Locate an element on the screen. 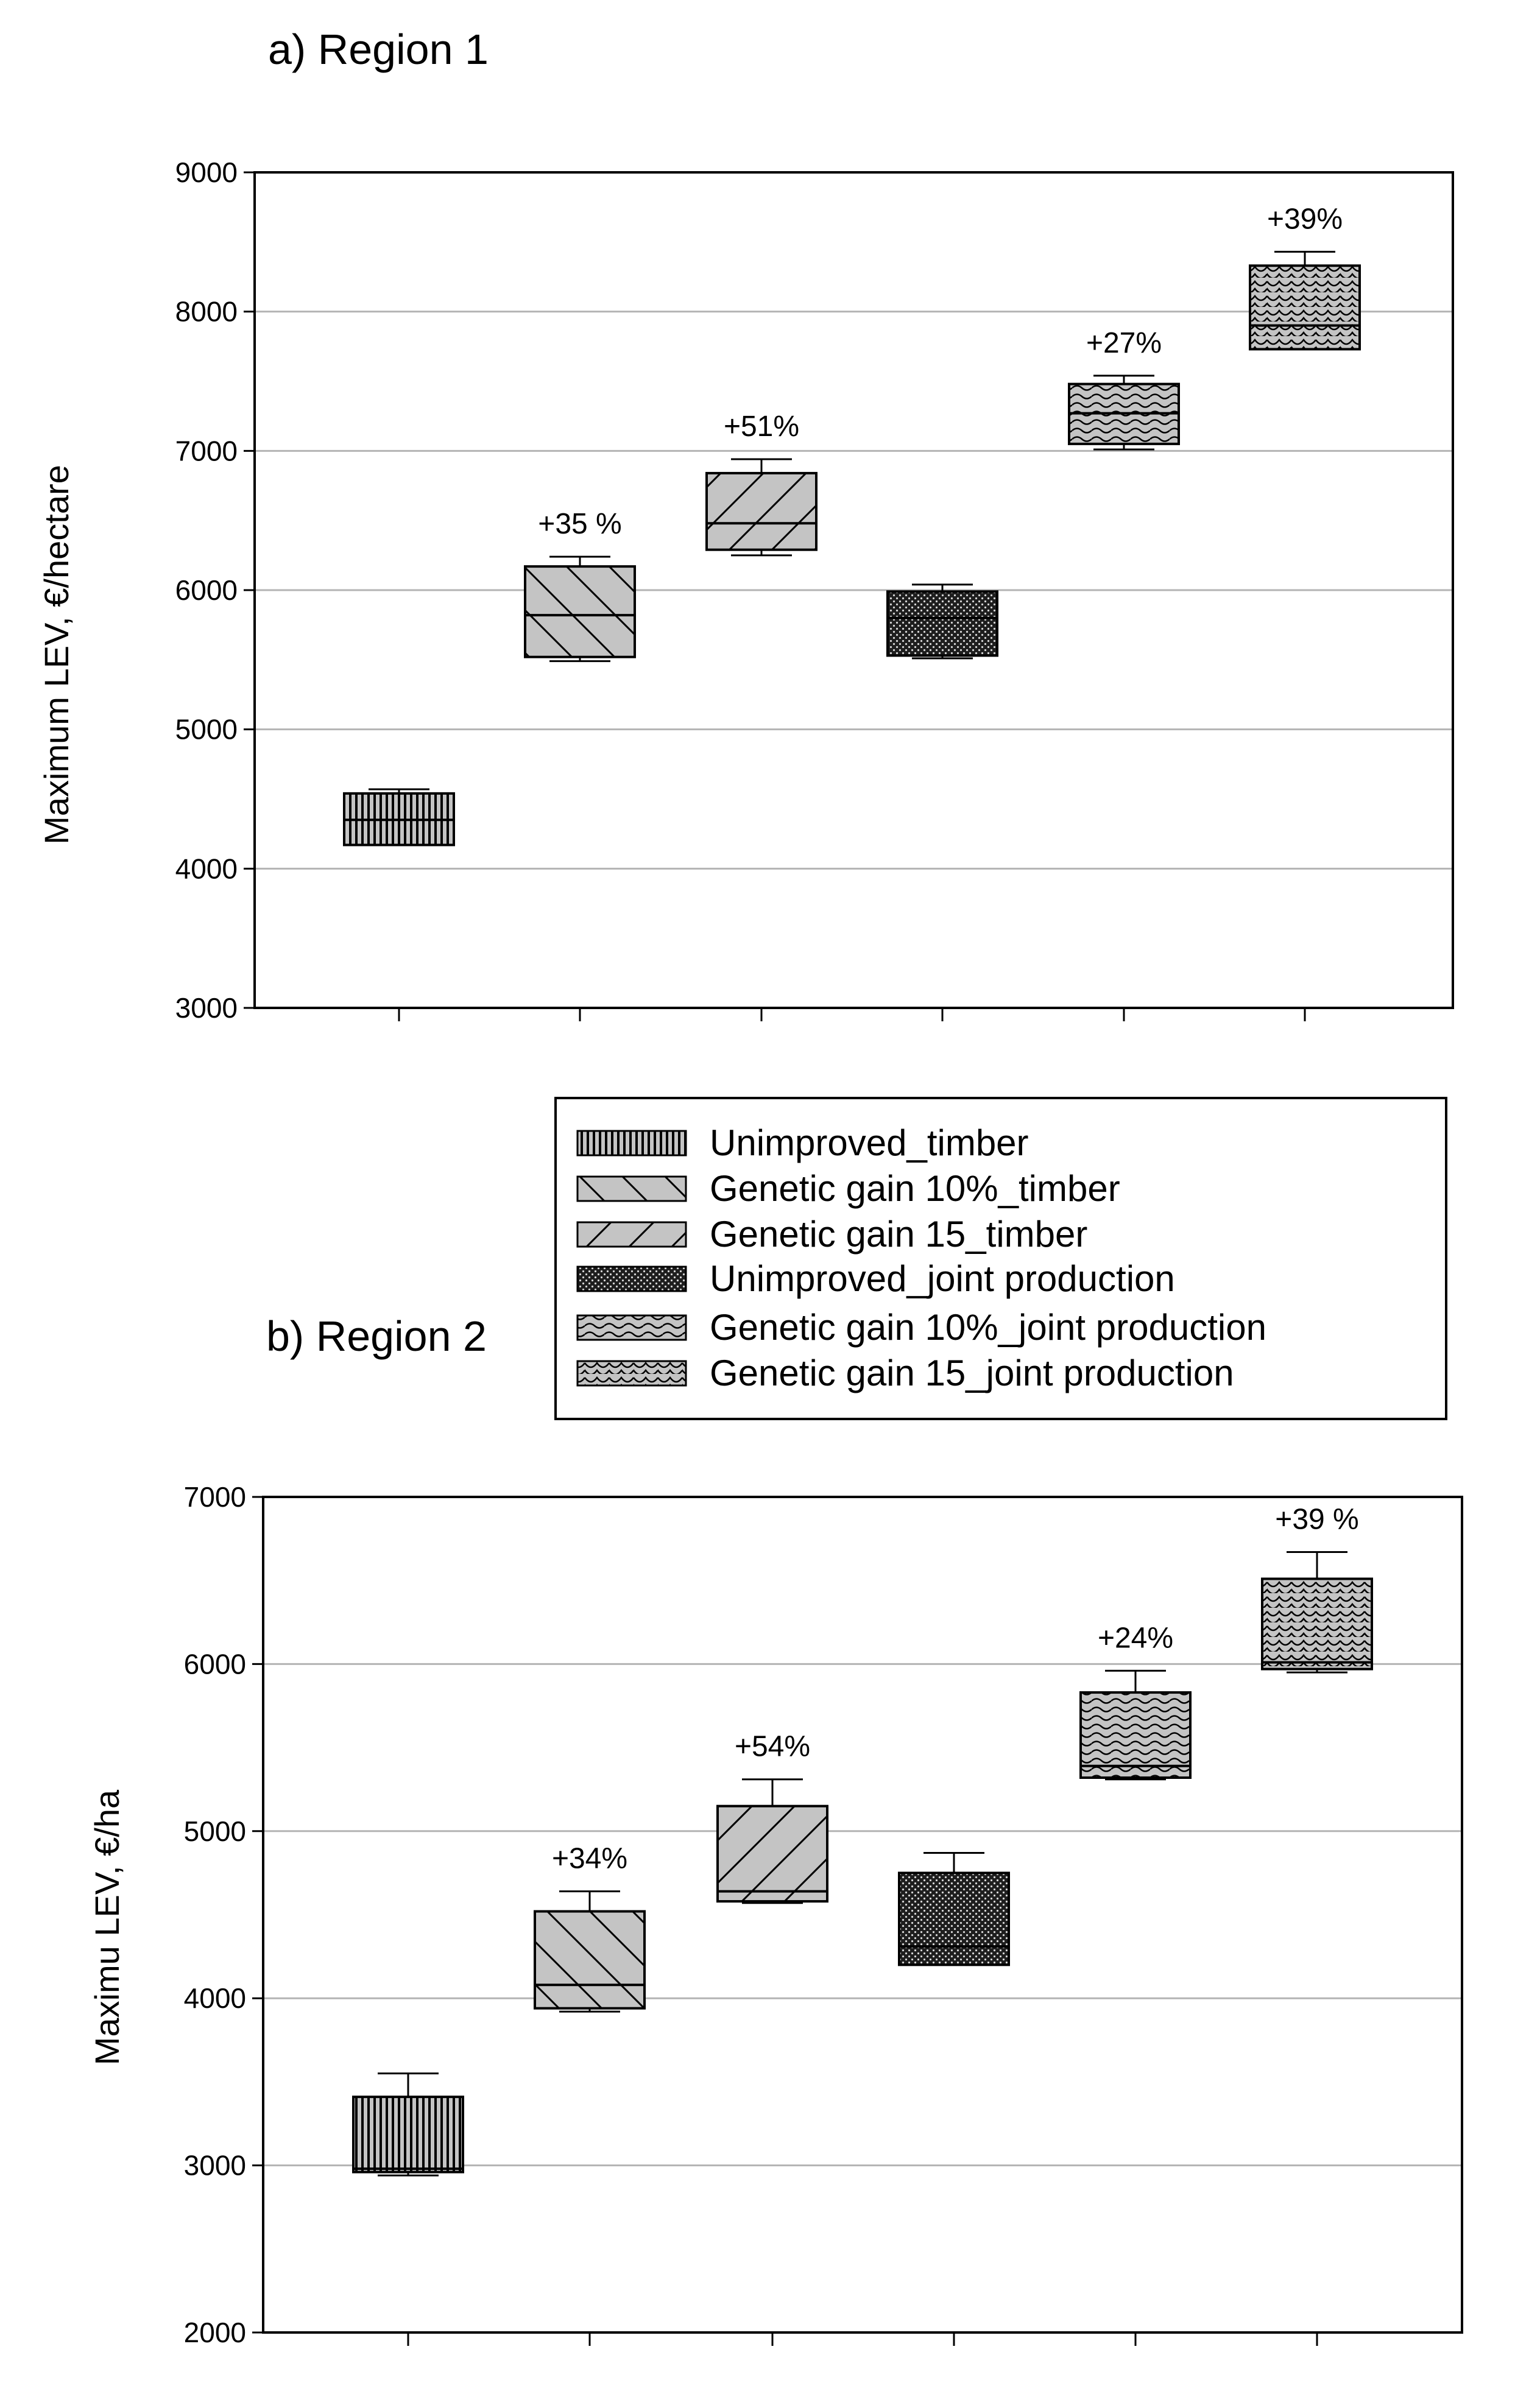  box-3: +51% is located at coordinates (761, 483).